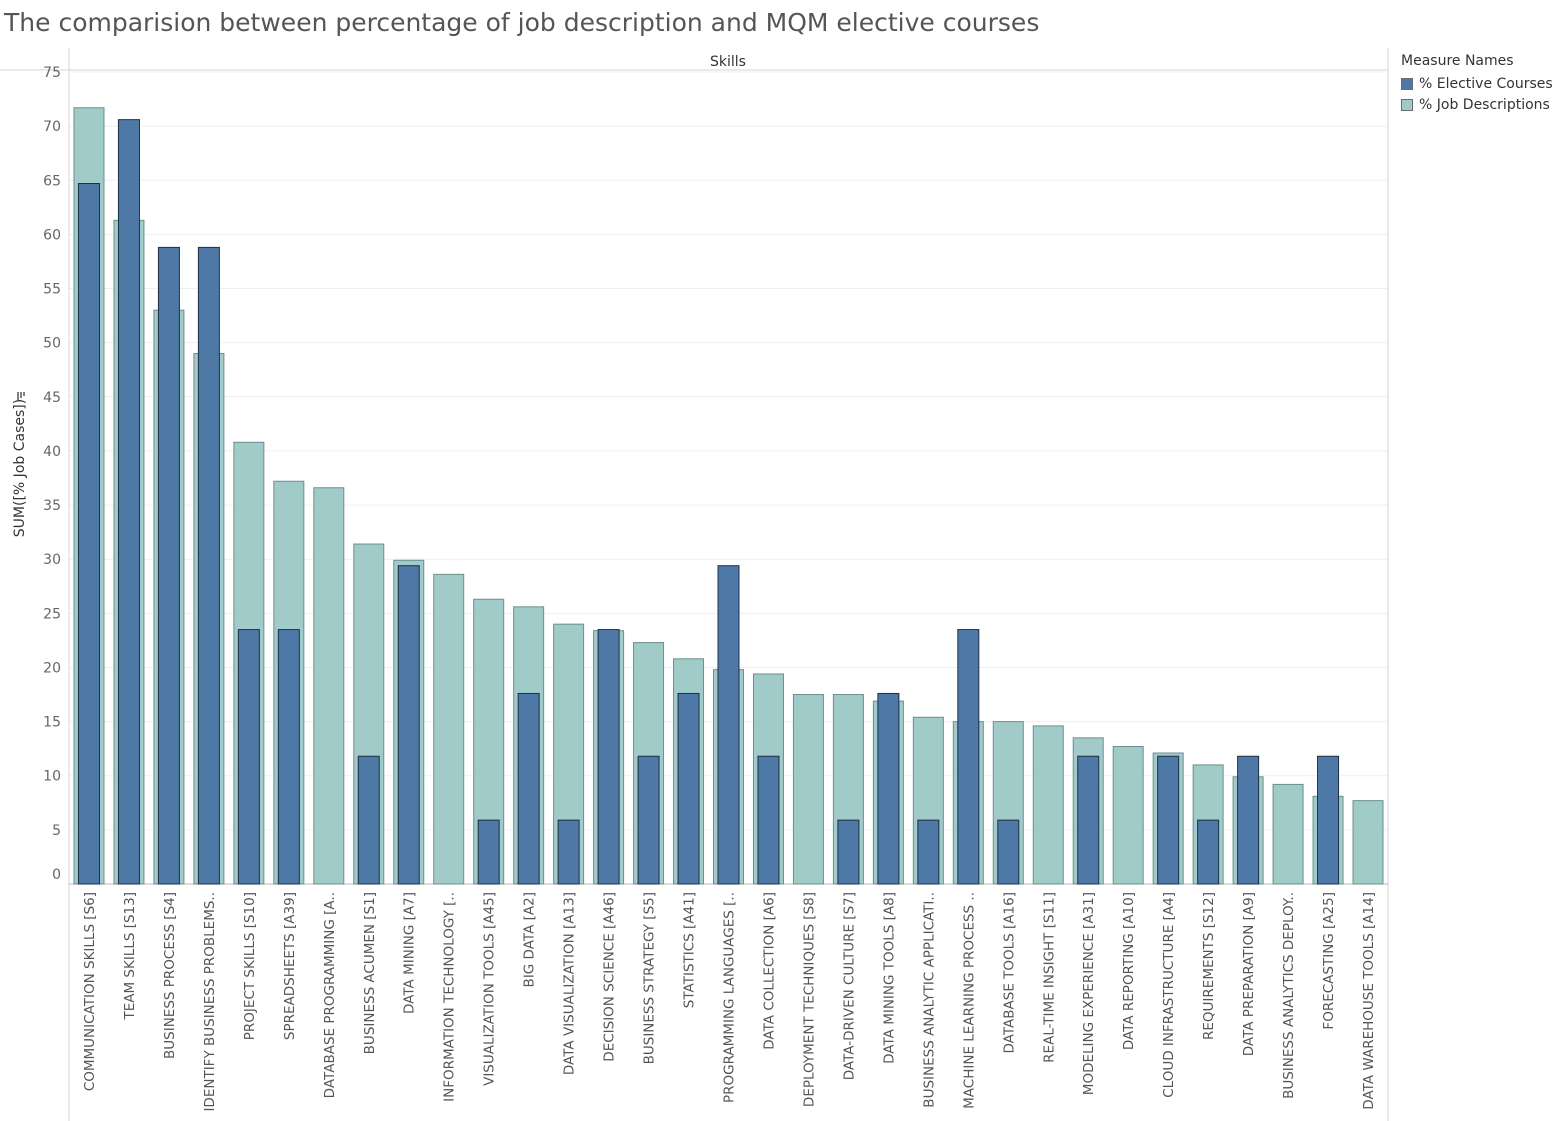 Image resolution: width=1561 pixels, height=1121 pixels. What do you see at coordinates (1049, 977) in the screenshot?
I see `x-category-label: REAL-TIME INSIGHT [S11]` at bounding box center [1049, 977].